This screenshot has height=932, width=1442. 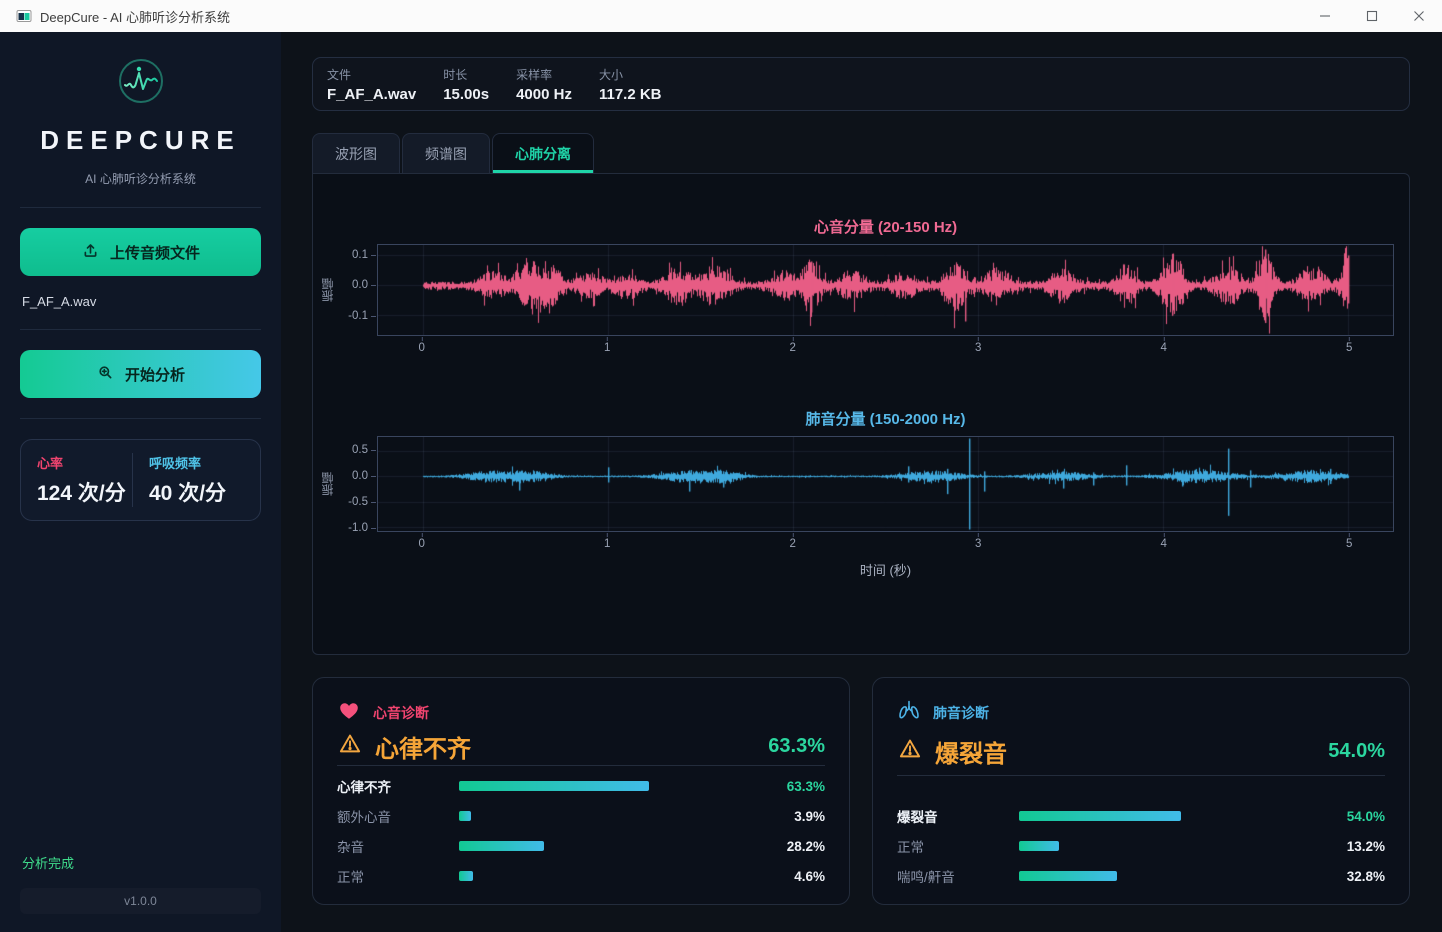 I want to click on probability-row: 杂音 28.2%, so click(x=581, y=846).